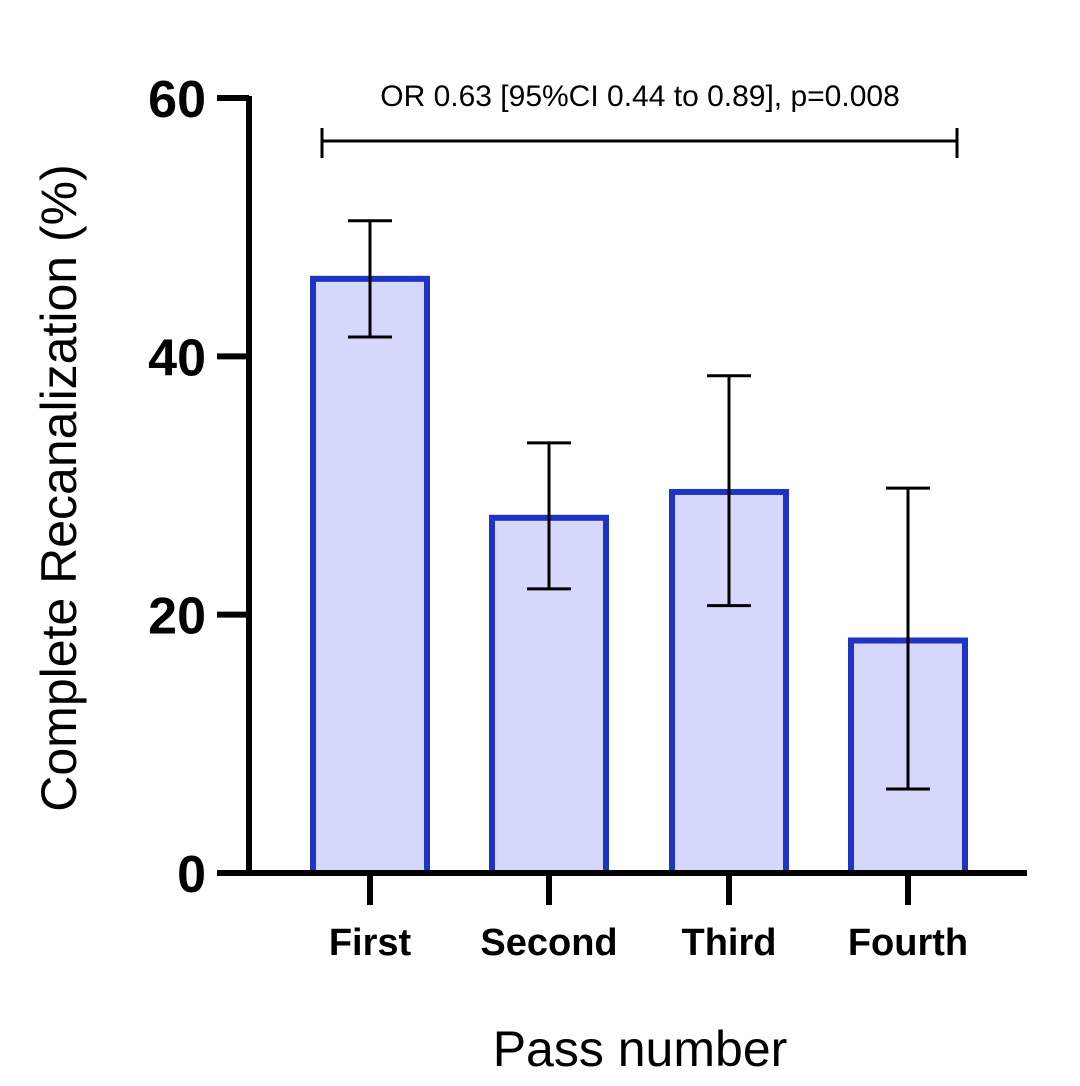 The width and height of the screenshot is (1080, 1086). What do you see at coordinates (908, 638) in the screenshot?
I see `error-bar-fourth` at bounding box center [908, 638].